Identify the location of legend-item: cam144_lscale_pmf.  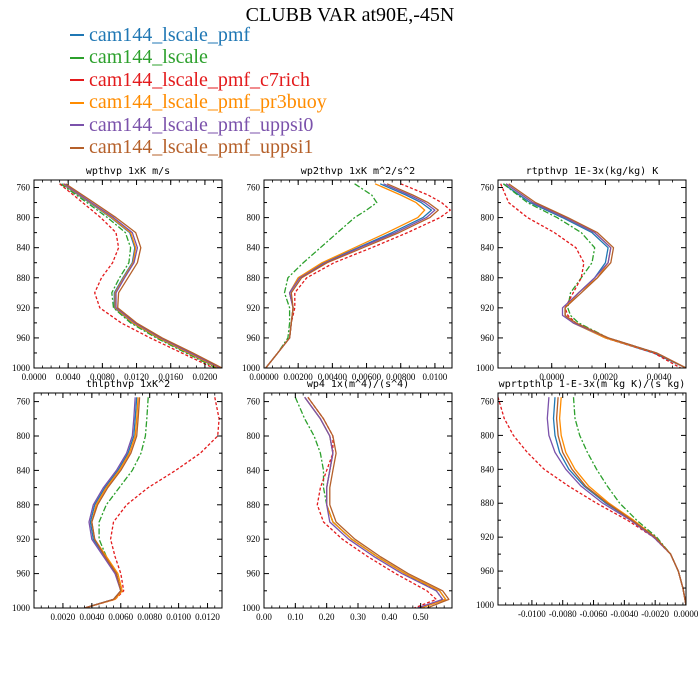
(198, 35).